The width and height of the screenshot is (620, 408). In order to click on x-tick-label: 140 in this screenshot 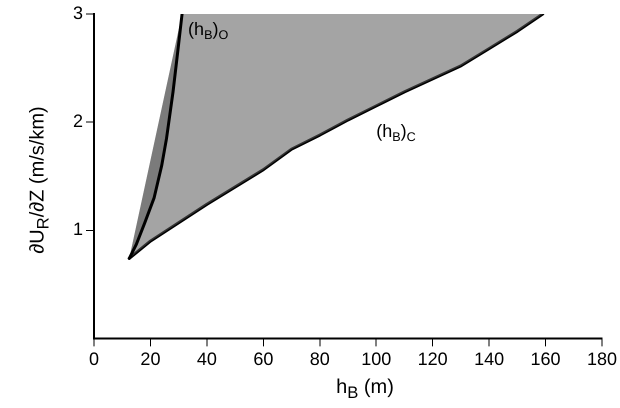, I will do `click(489, 359)`.